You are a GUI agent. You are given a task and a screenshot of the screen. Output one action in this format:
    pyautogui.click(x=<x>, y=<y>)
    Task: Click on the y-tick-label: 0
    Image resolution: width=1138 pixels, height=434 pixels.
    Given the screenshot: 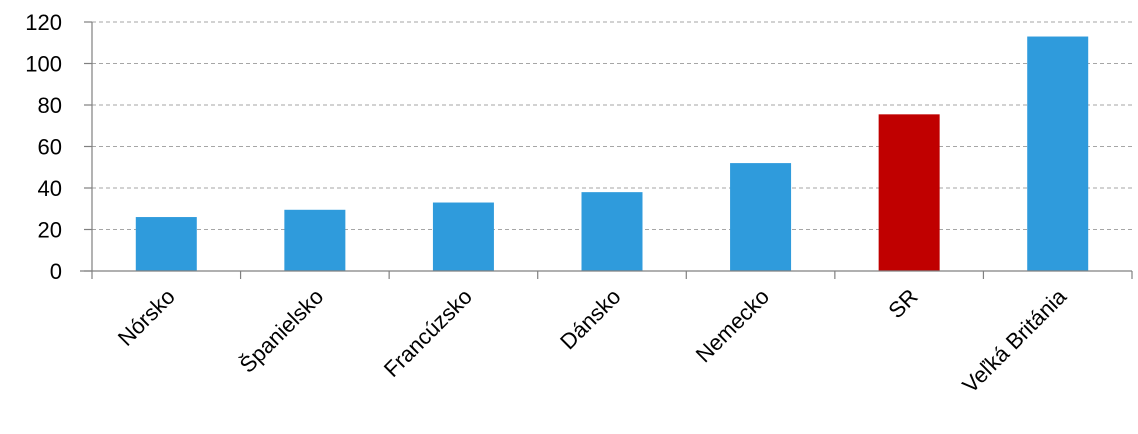 What is the action you would take?
    pyautogui.click(x=56, y=271)
    